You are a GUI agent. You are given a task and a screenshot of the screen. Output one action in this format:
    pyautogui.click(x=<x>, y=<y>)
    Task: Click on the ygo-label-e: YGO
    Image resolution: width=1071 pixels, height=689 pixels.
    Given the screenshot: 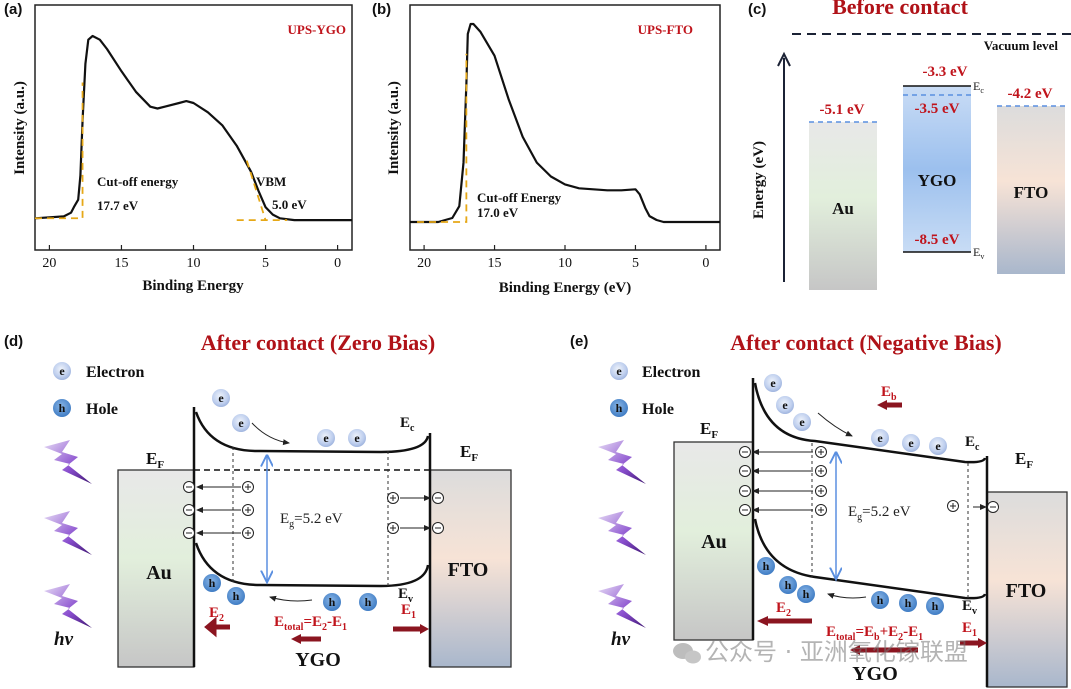 What is the action you would take?
    pyautogui.click(x=875, y=674)
    